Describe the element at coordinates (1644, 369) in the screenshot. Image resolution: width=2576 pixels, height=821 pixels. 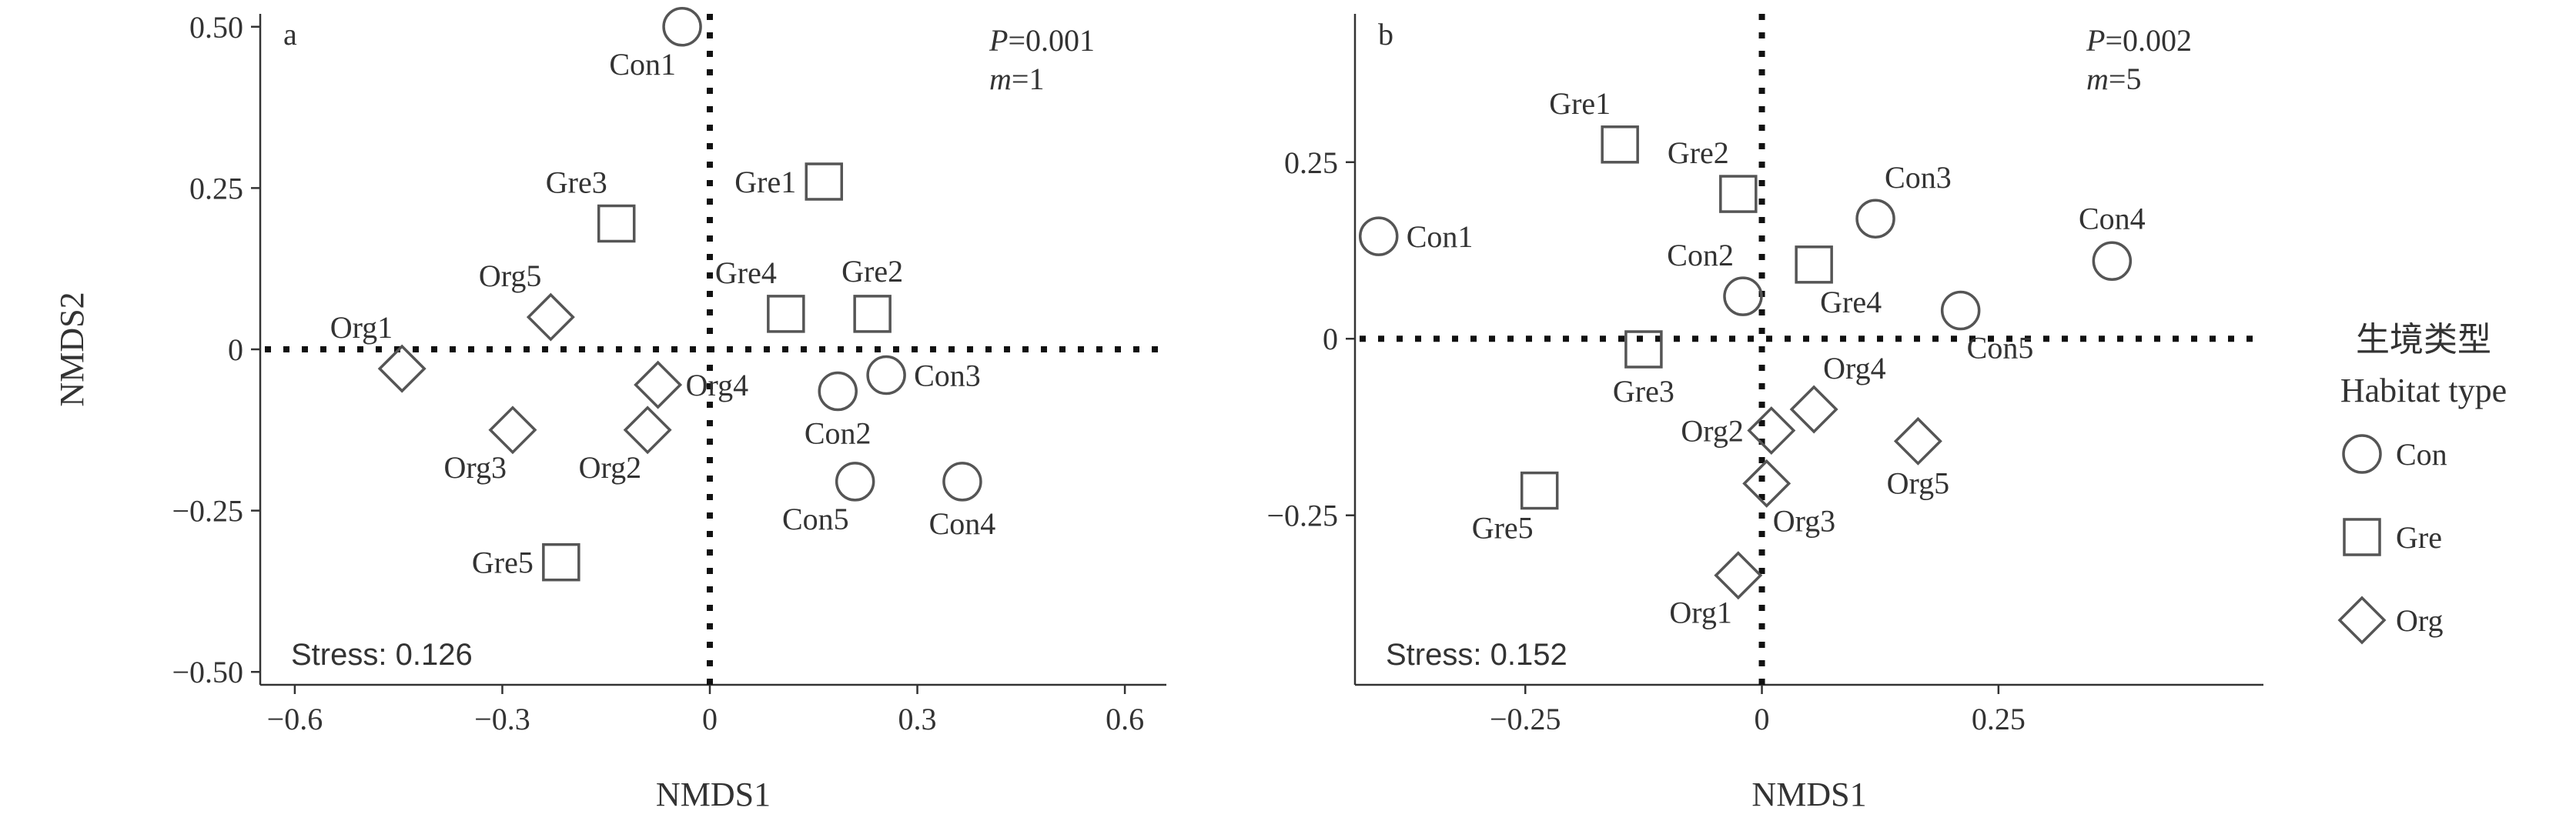
I see `data-point: Gre3` at that location.